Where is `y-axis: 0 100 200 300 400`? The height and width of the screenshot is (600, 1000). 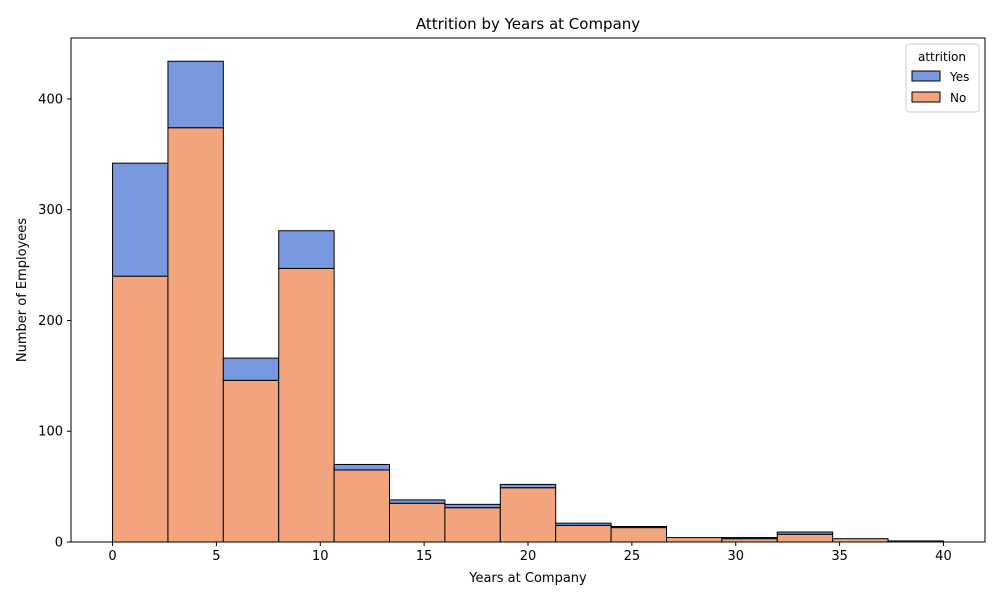
y-axis: 0 100 200 300 400 is located at coordinates (54, 321).